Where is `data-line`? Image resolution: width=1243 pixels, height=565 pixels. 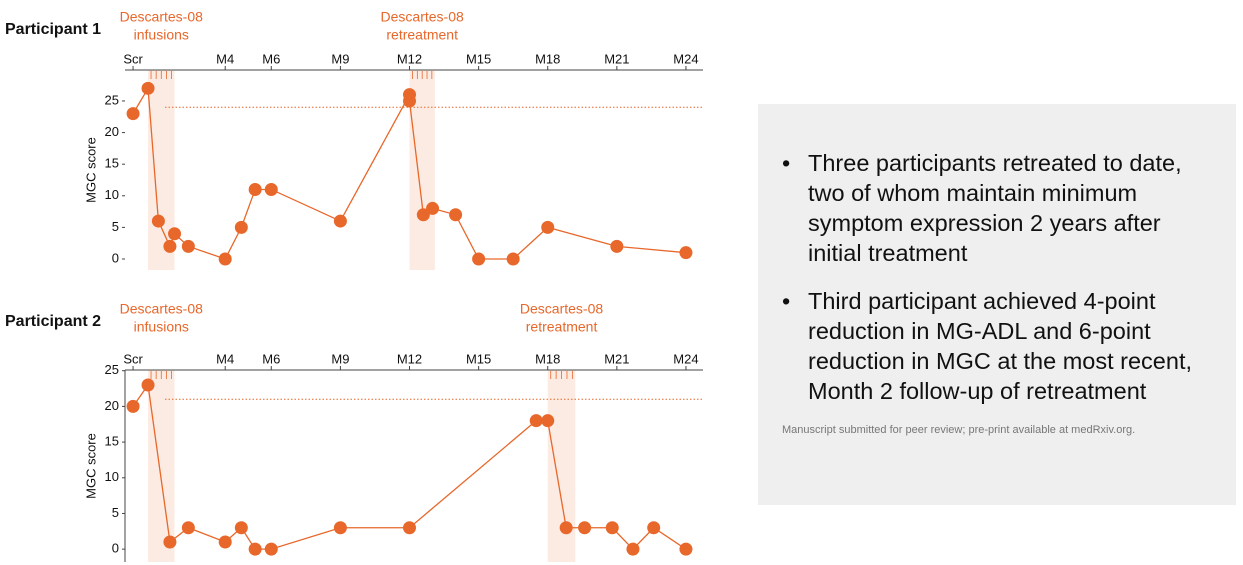 data-line is located at coordinates (409, 173).